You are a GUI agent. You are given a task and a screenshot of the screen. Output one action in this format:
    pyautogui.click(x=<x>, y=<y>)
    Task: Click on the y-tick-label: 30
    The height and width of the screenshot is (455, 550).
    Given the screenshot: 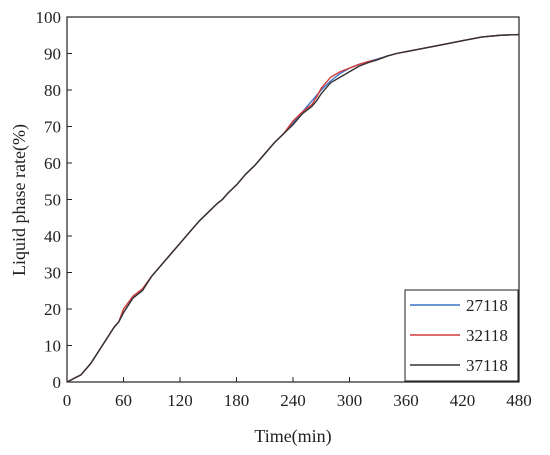 What is the action you would take?
    pyautogui.click(x=52, y=273)
    